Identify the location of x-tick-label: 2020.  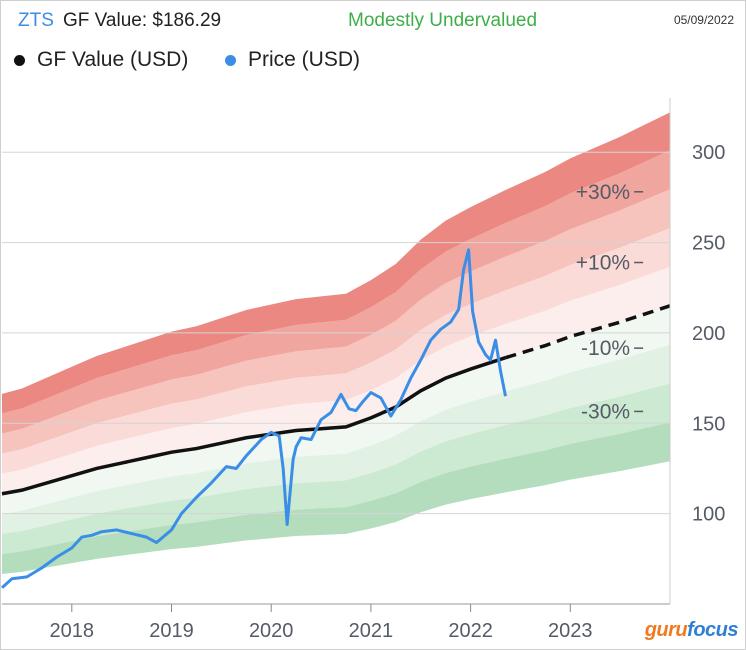
(271, 631).